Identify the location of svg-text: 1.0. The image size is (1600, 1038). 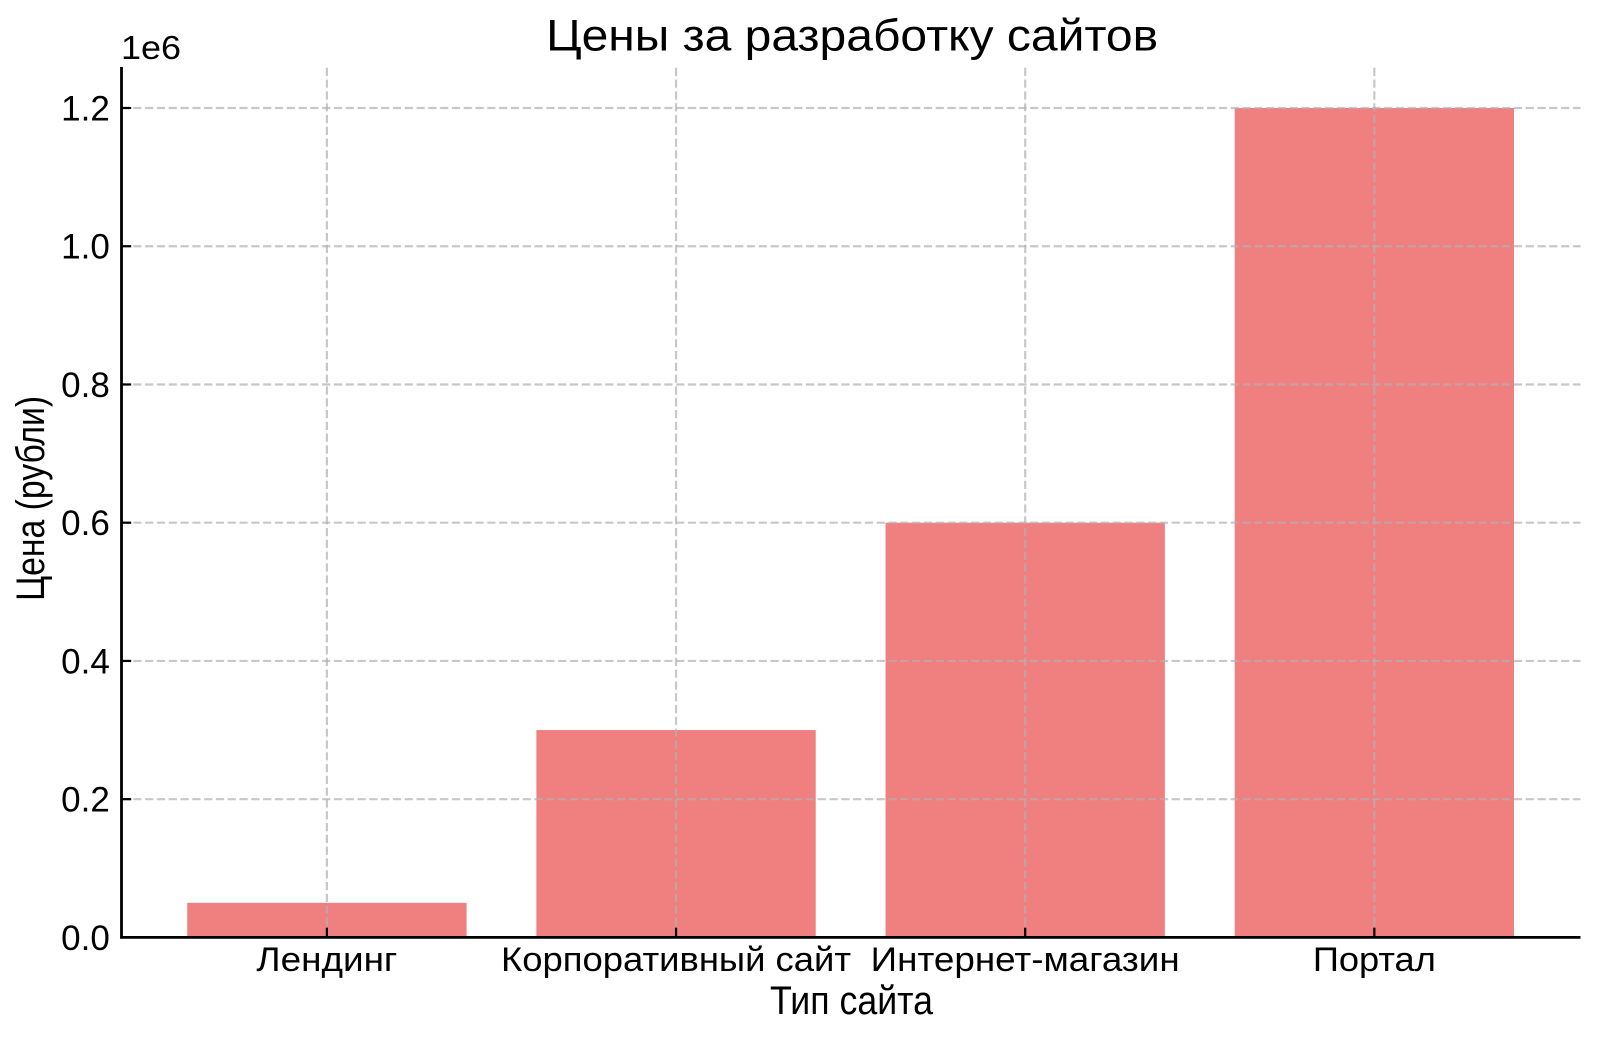
(85, 247).